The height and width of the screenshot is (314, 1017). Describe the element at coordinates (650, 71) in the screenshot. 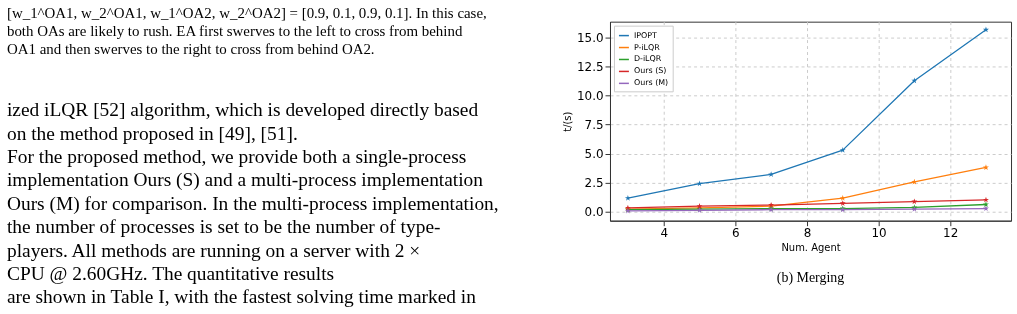

I see `legend-label: Ours (S)` at that location.